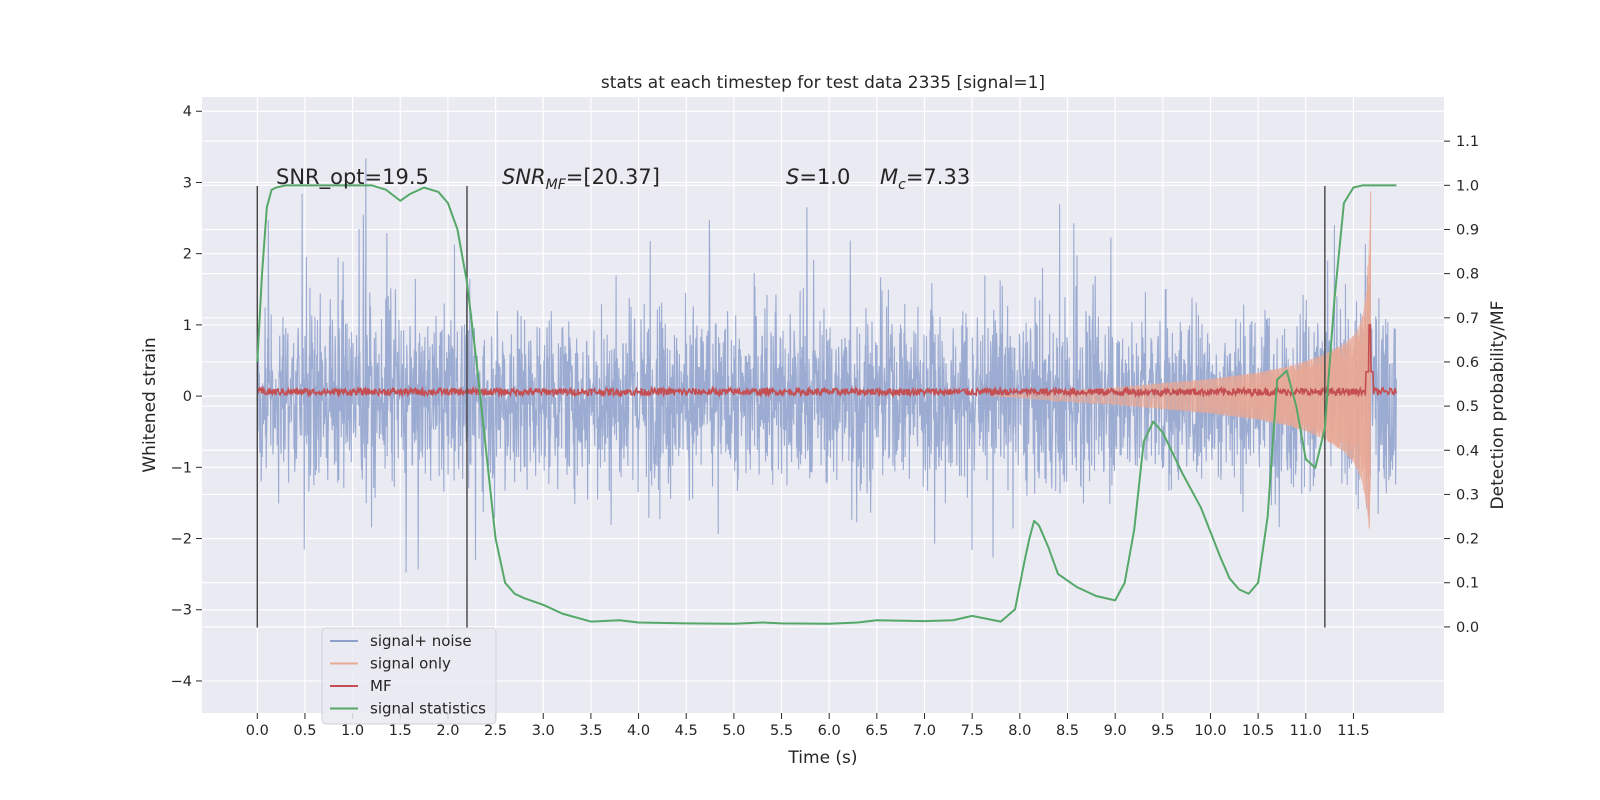 The height and width of the screenshot is (800, 1600). Describe the element at coordinates (889, 177) in the screenshot. I see `mc-symbol: M` at that location.